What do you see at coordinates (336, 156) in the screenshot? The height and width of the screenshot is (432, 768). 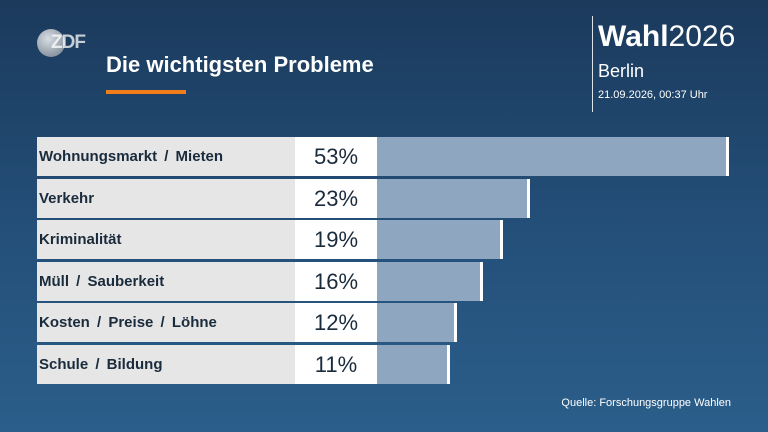 I see `value-label: 53%` at bounding box center [336, 156].